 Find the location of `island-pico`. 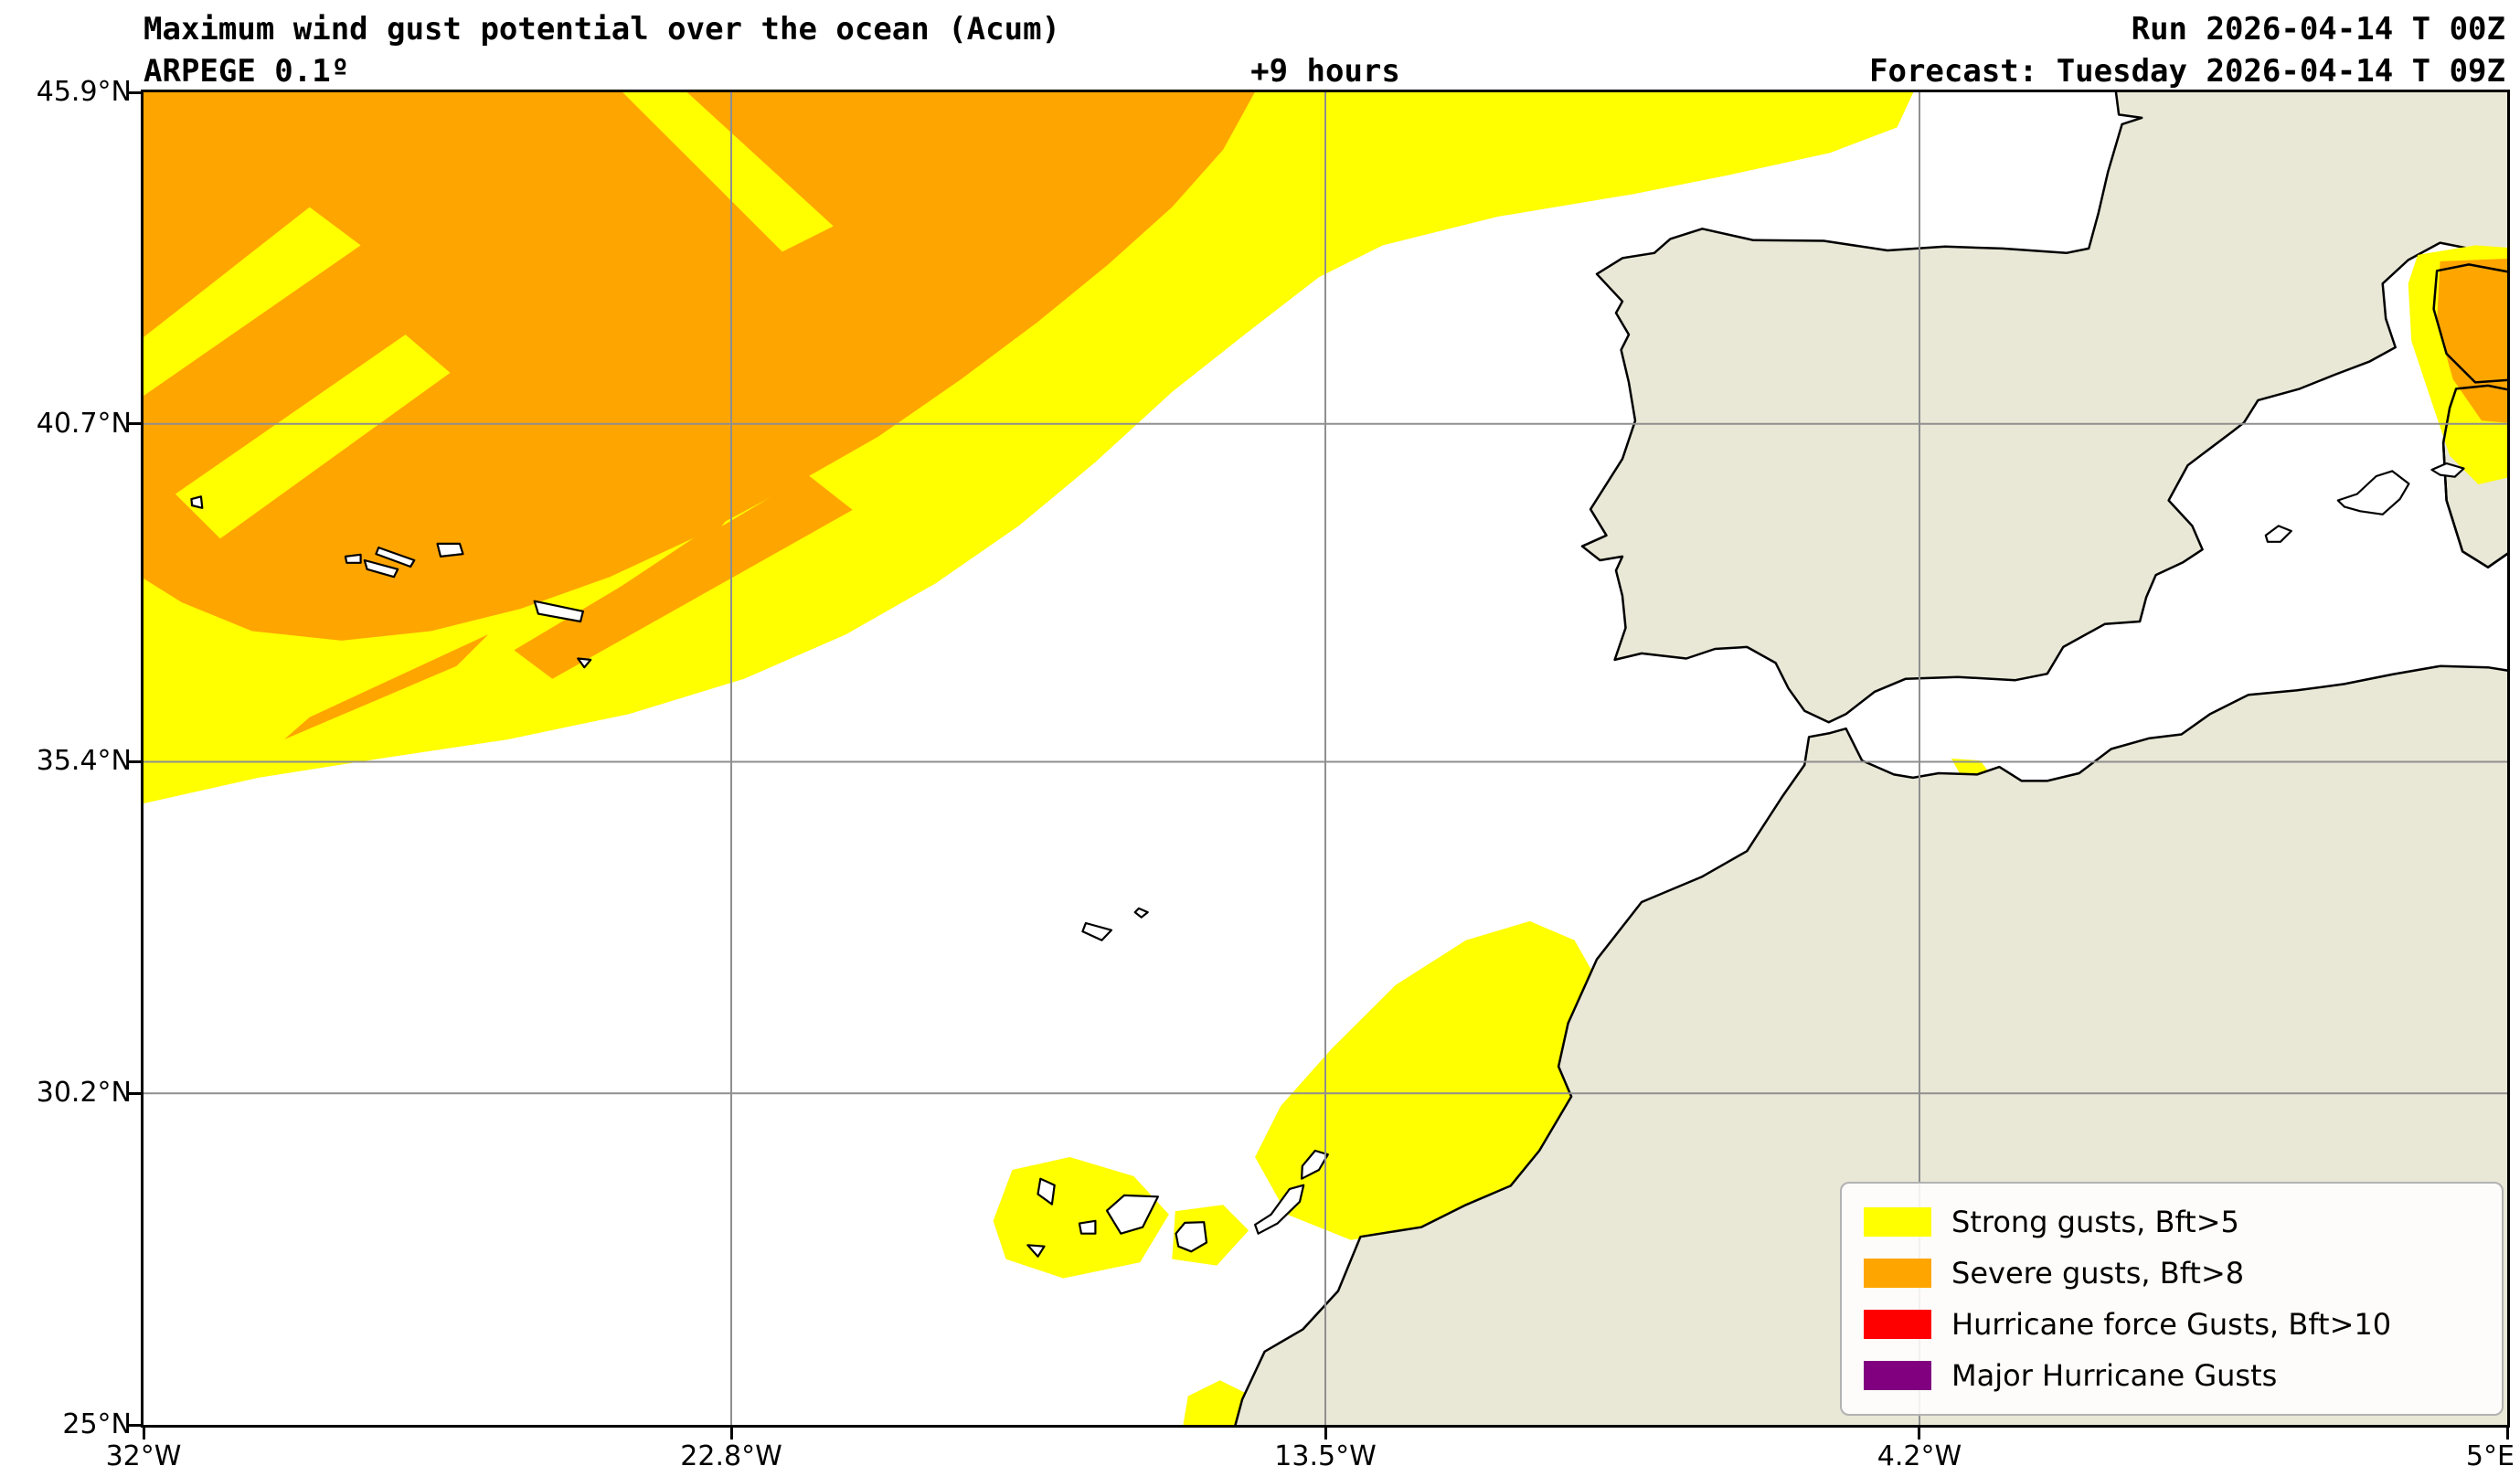

island-pico is located at coordinates (381, 568).